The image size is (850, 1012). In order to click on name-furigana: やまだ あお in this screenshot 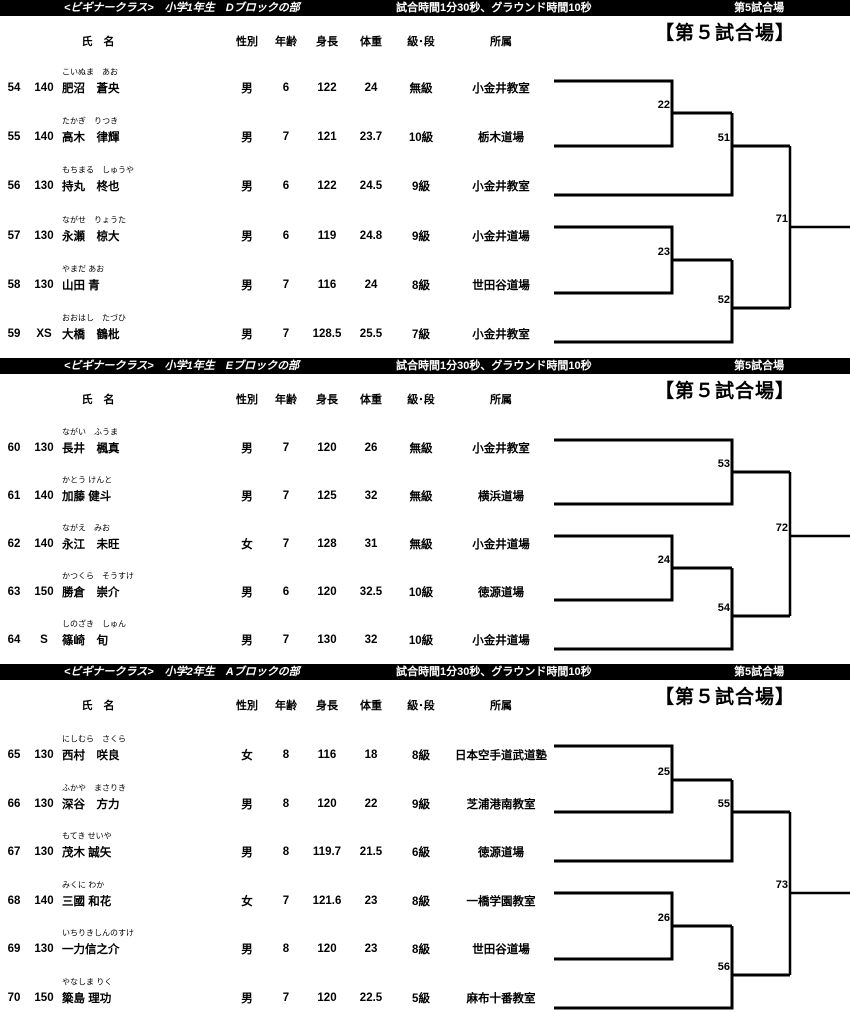, I will do `click(83, 269)`.